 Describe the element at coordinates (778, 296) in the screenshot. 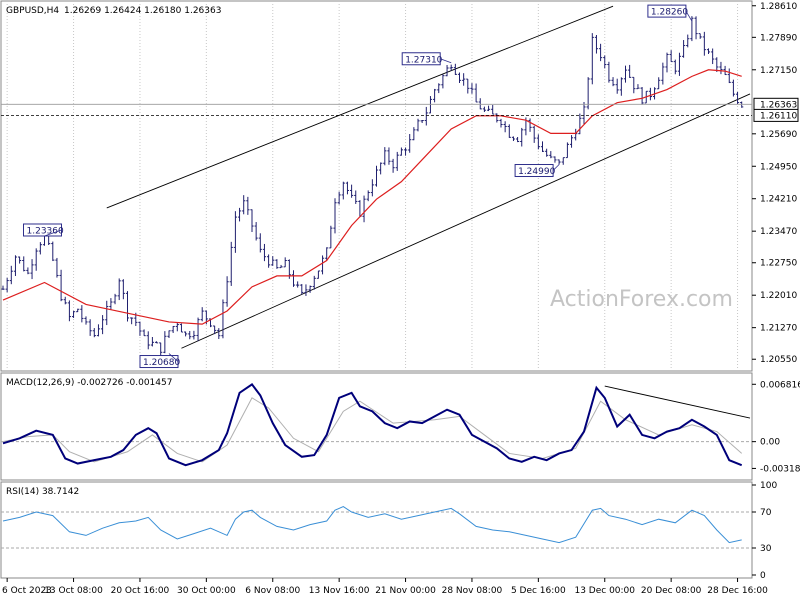

I see `price-tick-label: 1.22010` at that location.